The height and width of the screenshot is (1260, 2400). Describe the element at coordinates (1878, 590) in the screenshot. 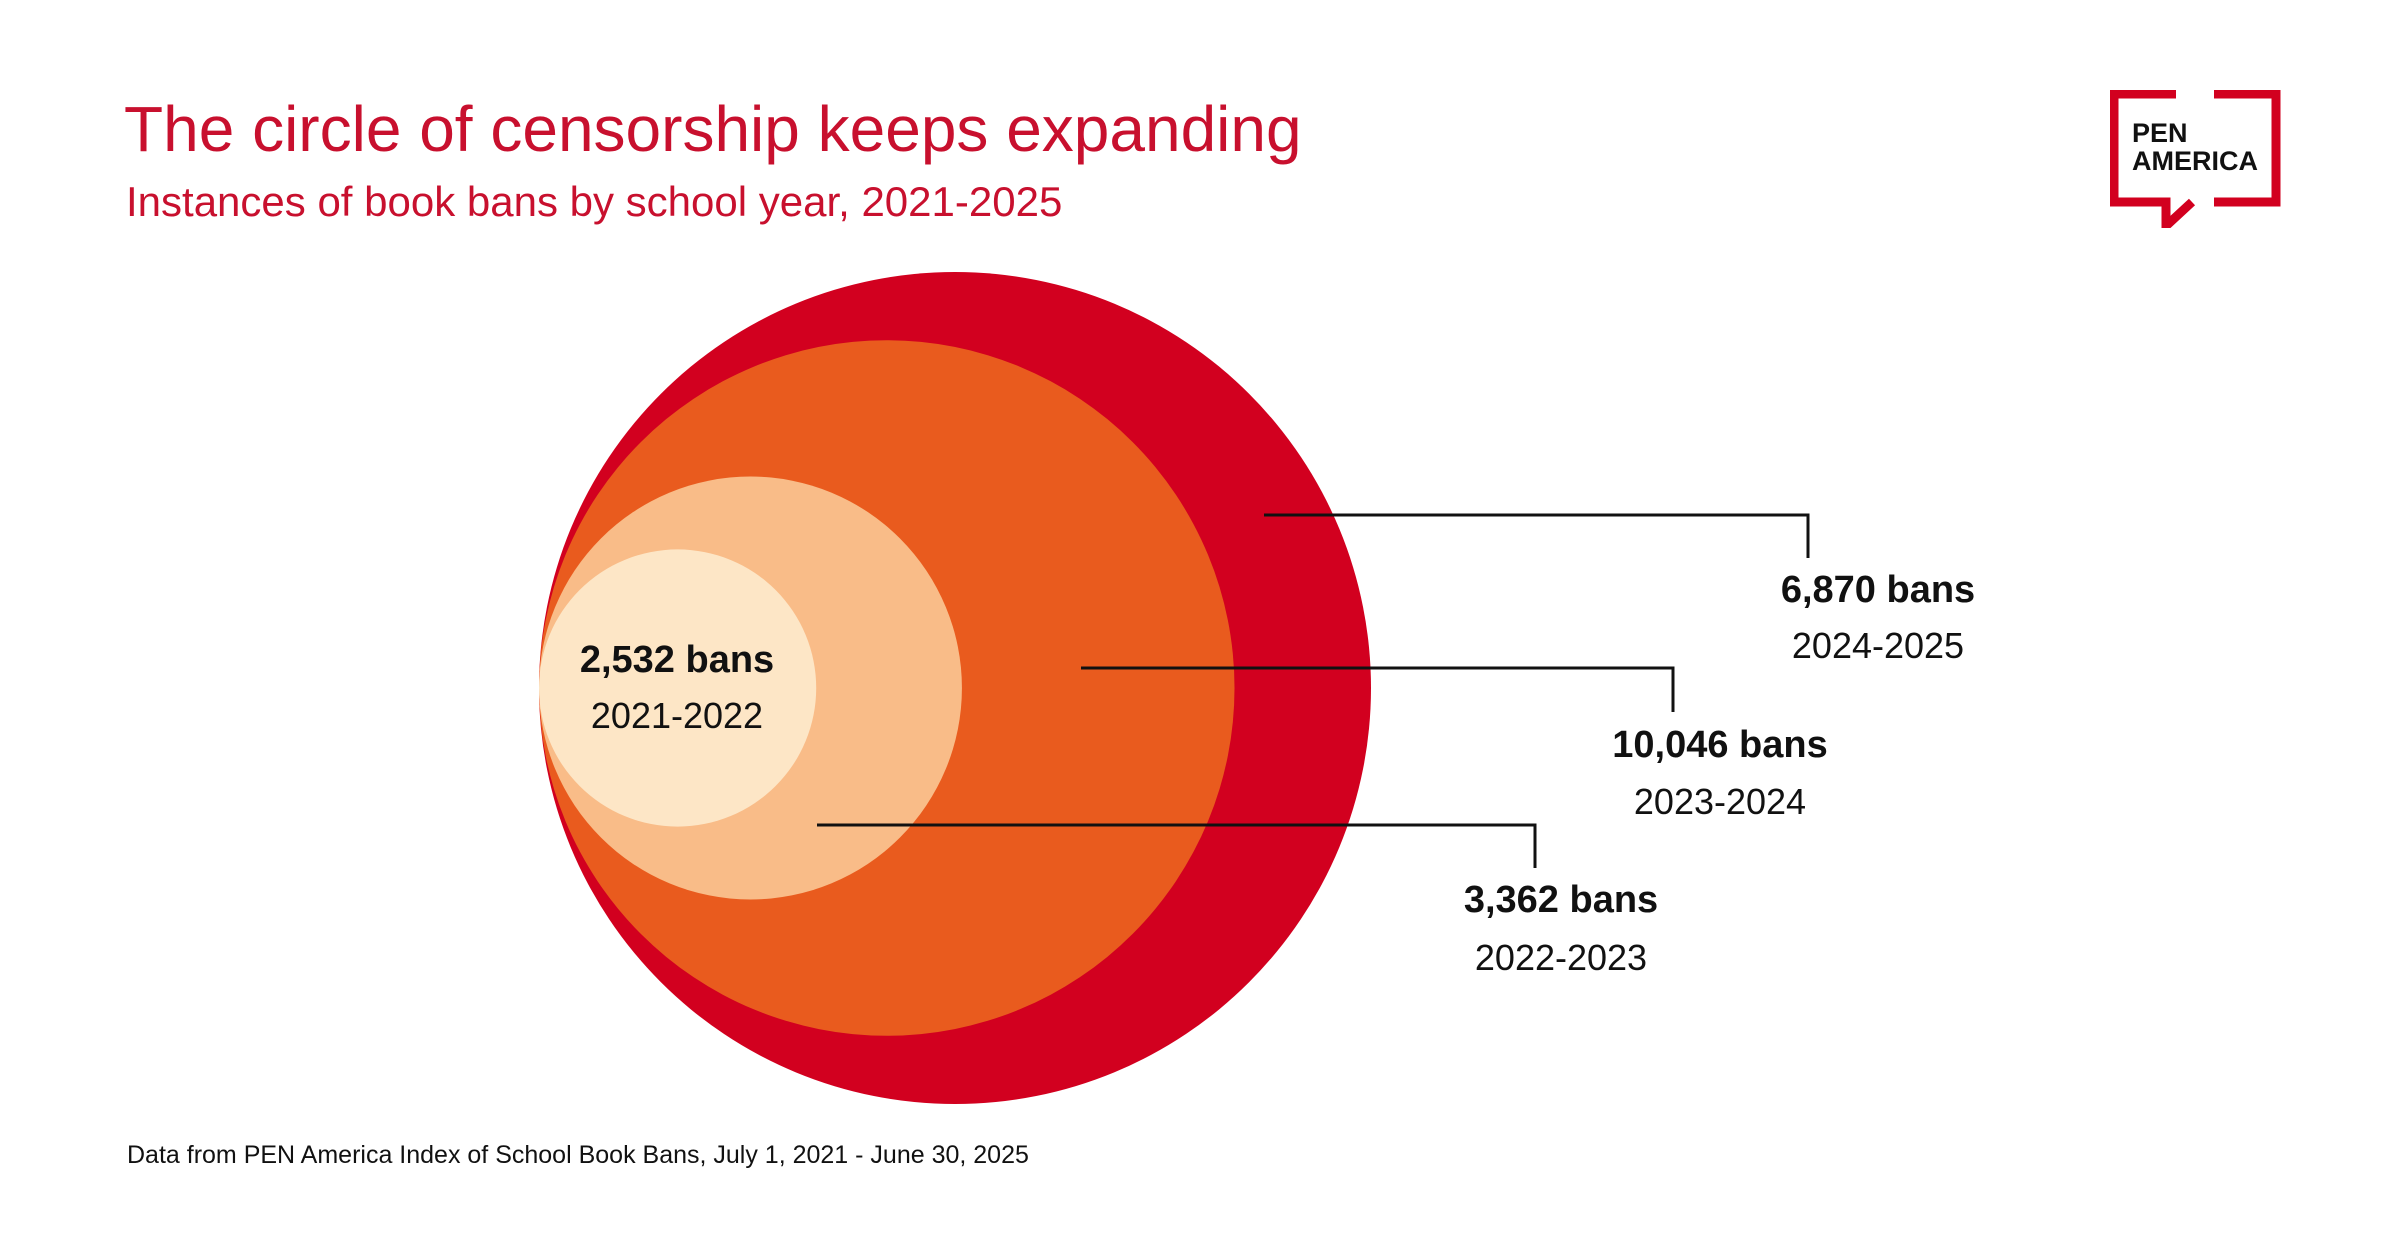

I see `label-value-2024-2025: 6,870 bans` at that location.